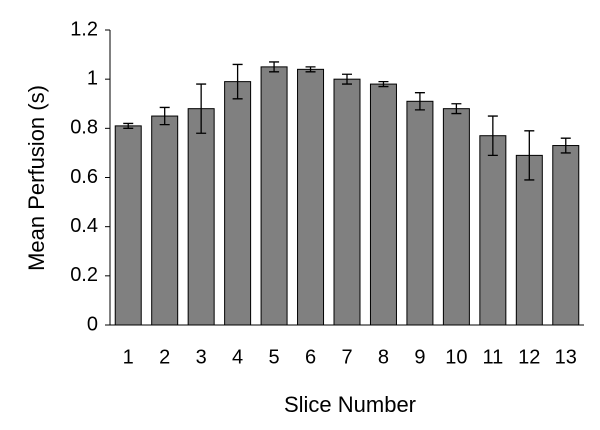  What do you see at coordinates (84, 275) in the screenshot?
I see `y-tick-label: 0.2` at bounding box center [84, 275].